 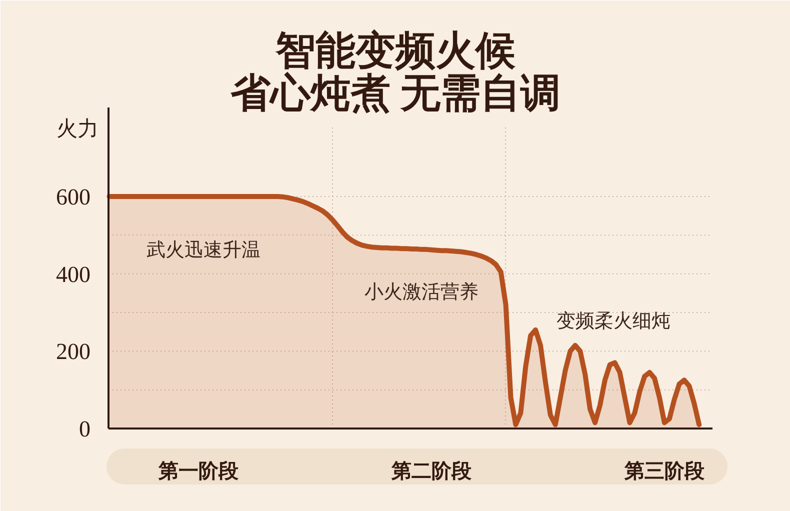 What do you see at coordinates (73, 274) in the screenshot?
I see `y-tick-label: 400` at bounding box center [73, 274].